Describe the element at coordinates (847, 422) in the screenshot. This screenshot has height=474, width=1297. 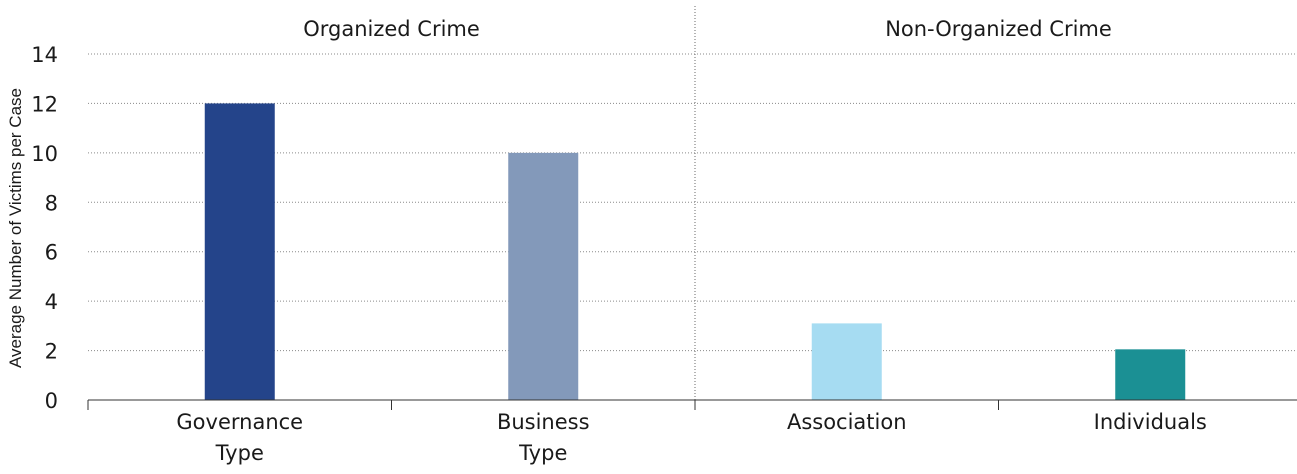
I see `x-category-label: Association` at that location.